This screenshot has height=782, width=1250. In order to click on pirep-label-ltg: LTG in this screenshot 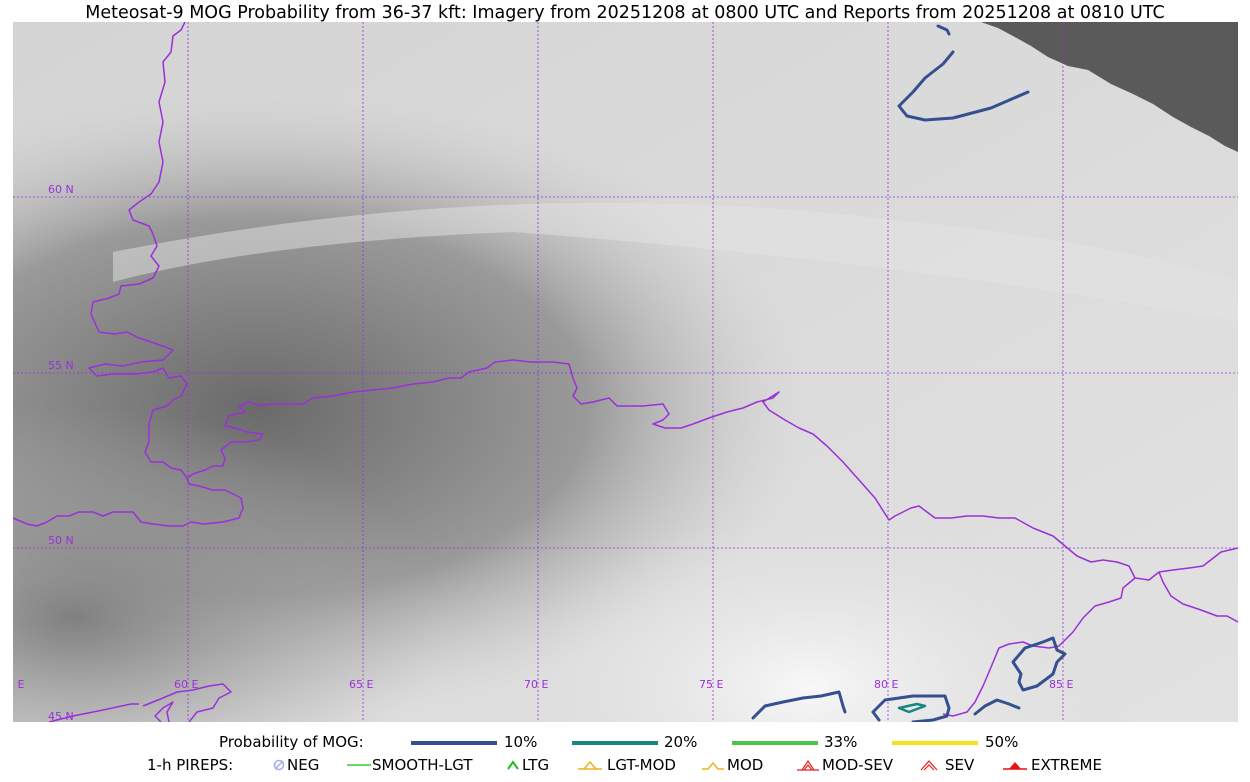, I will do `click(536, 765)`.